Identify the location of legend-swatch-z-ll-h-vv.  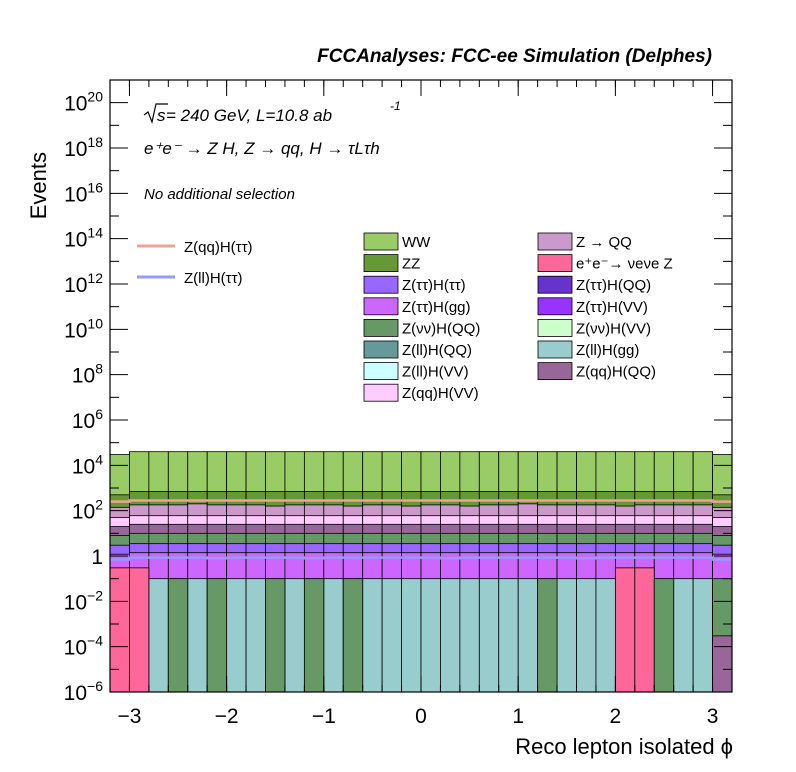
(381, 371).